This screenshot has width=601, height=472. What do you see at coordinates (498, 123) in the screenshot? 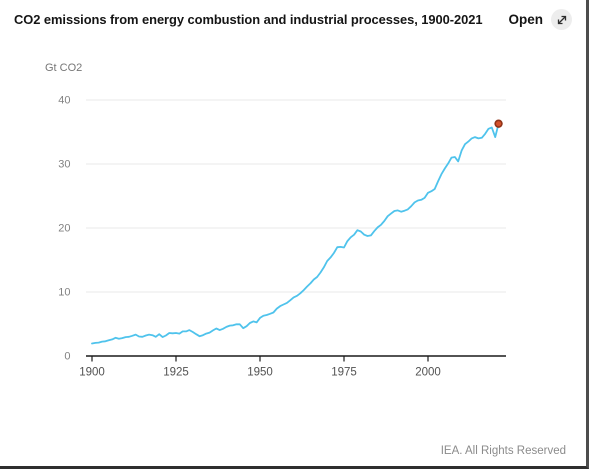
I see `latest-value-marker` at bounding box center [498, 123].